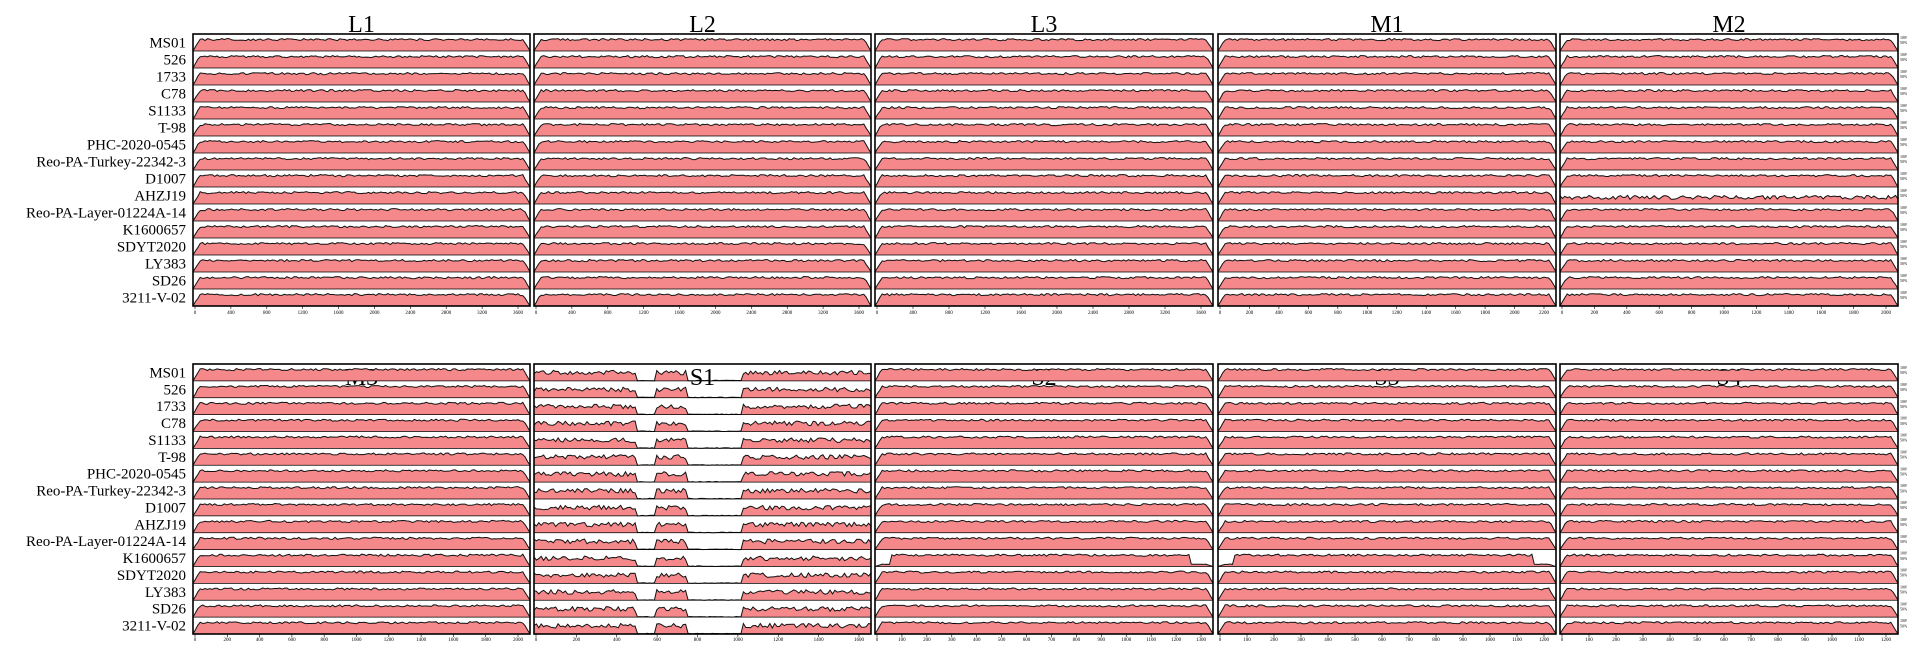 This screenshot has width=1907, height=655. Describe the element at coordinates (1485, 313) in the screenshot. I see `x-tick-label: 1800` at that location.